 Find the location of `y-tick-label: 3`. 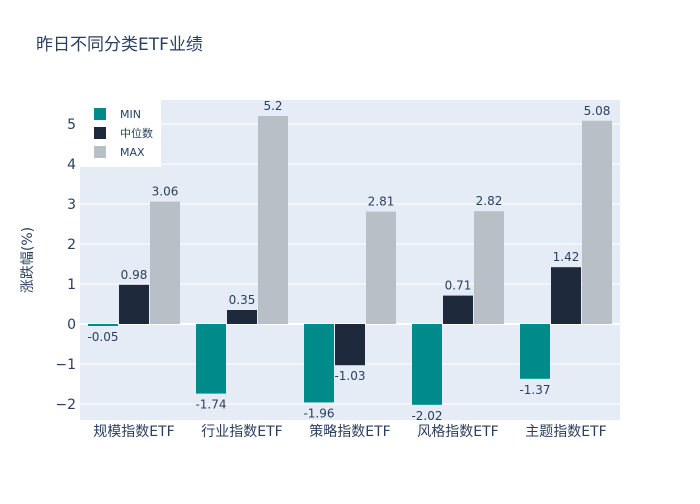

y-tick-label: 3 is located at coordinates (71, 205).